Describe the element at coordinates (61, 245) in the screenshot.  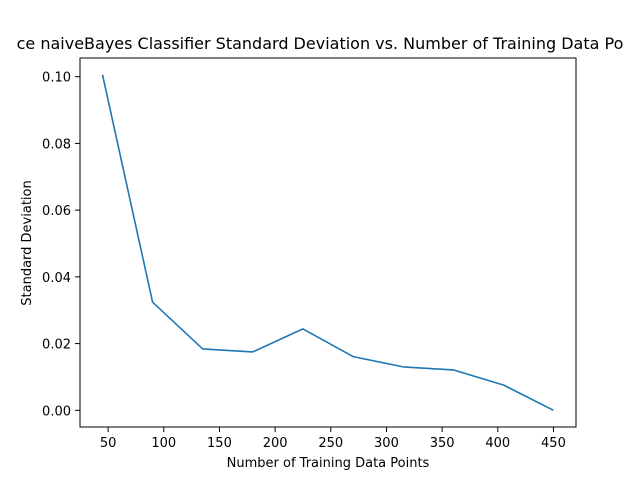
I see `y-axis: 0.00 0.02 0.04 0.06 0.08 0.10` at that location.